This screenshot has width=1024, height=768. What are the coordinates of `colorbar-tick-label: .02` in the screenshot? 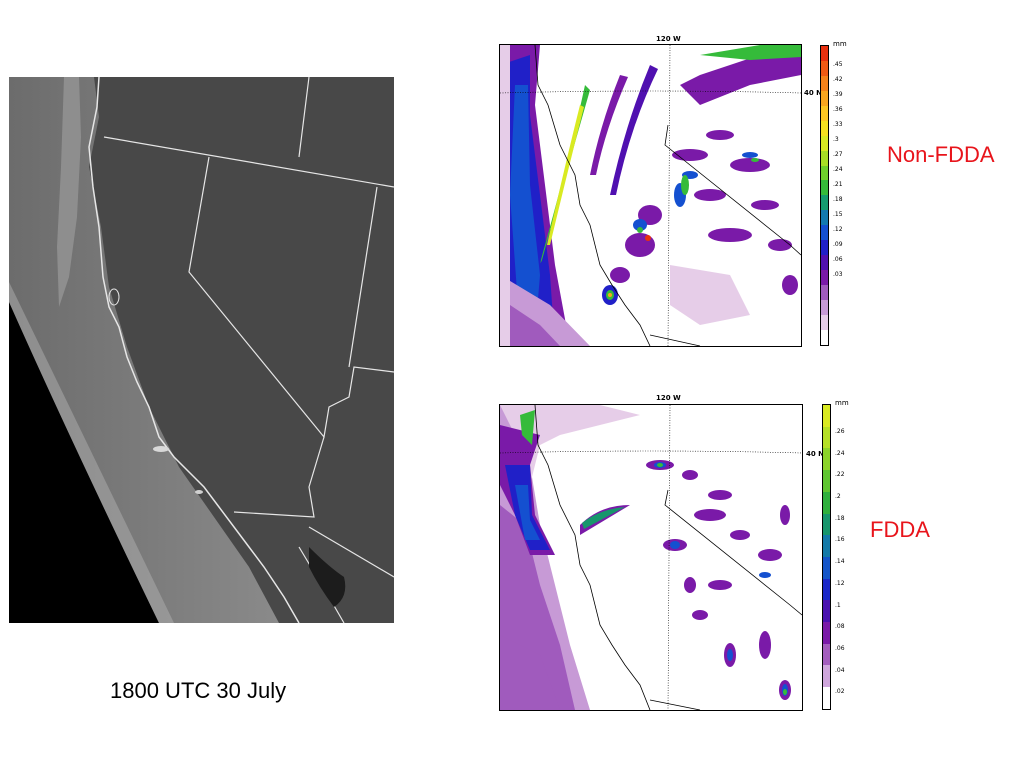 It's located at (840, 692).